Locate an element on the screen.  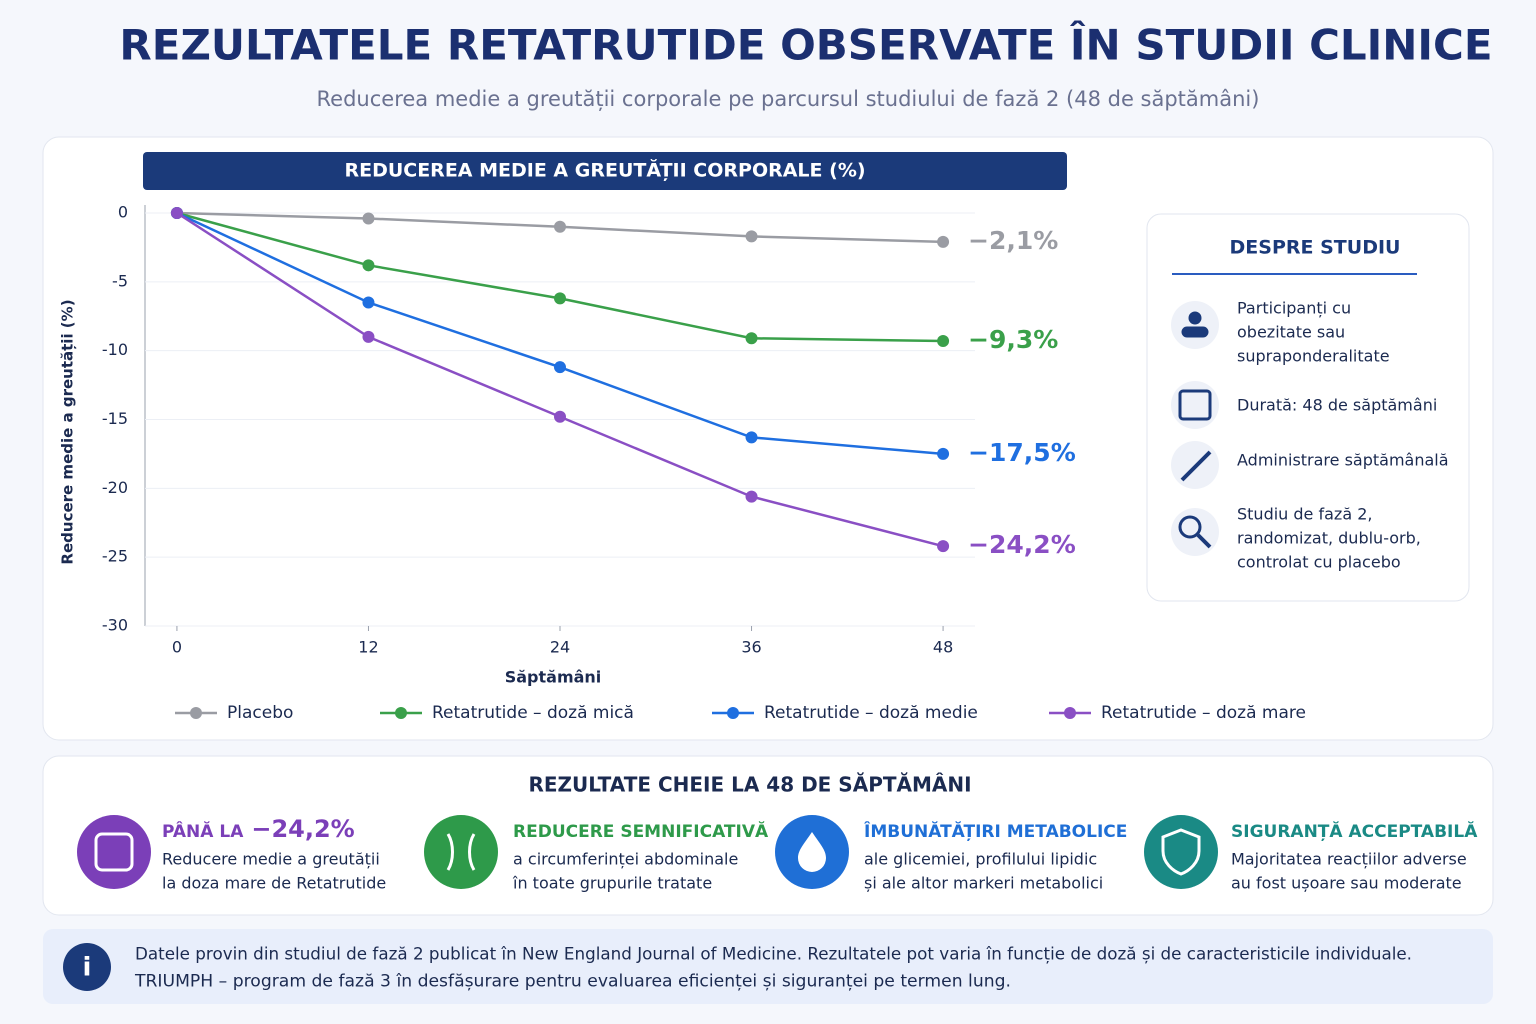
x-tick-label: 24 is located at coordinates (560, 647).